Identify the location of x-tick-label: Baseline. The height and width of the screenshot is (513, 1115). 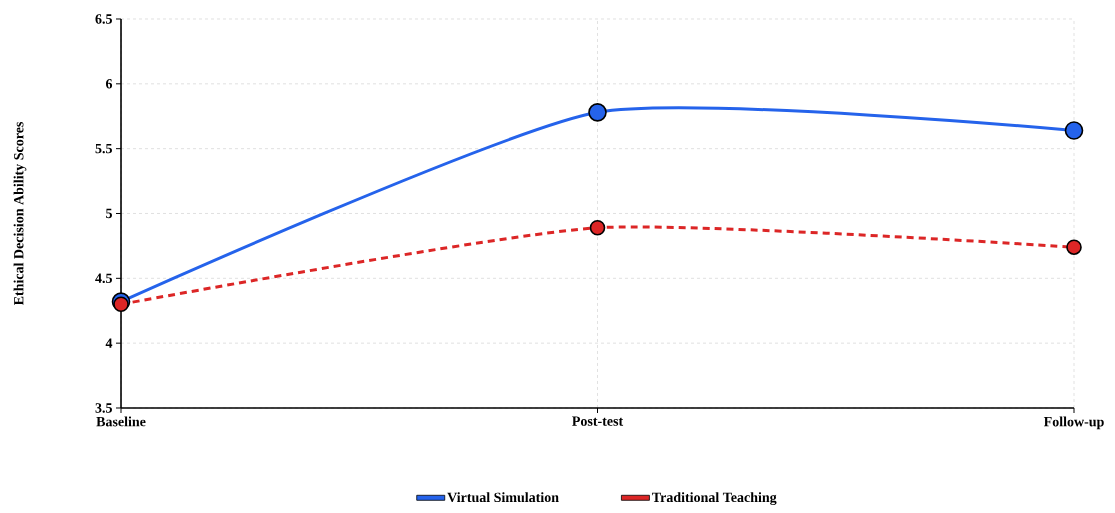
(121, 421).